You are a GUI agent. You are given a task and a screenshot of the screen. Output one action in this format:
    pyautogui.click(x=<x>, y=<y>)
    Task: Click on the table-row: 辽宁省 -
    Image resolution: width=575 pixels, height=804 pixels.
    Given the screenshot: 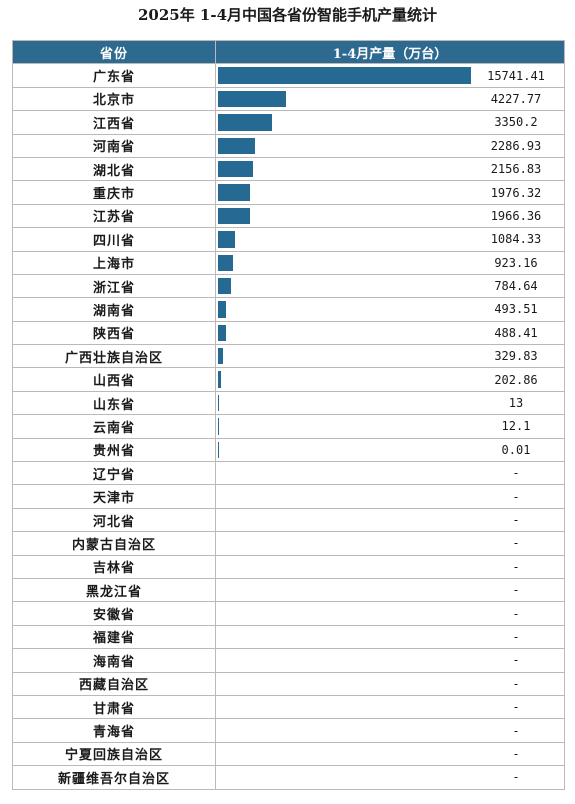 What is the action you would take?
    pyautogui.click(x=289, y=474)
    